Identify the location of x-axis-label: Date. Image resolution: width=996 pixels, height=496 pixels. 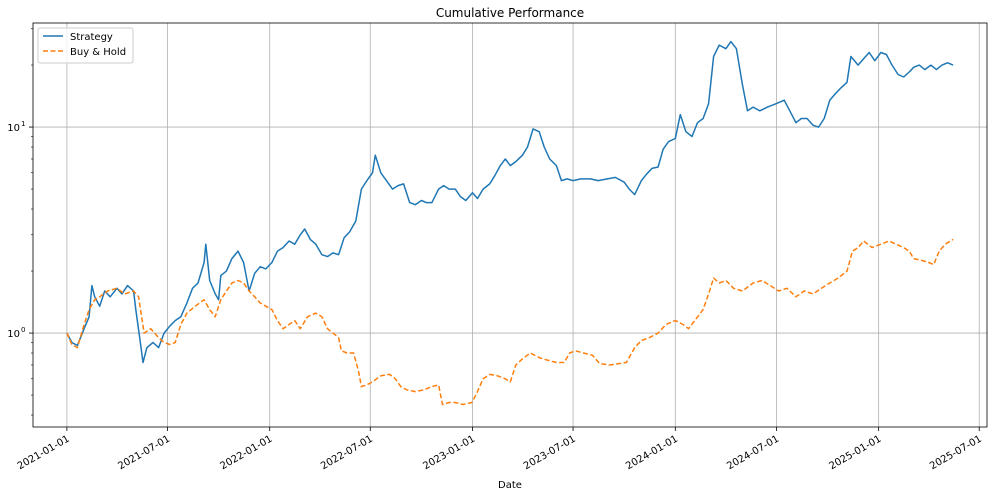
(510, 485).